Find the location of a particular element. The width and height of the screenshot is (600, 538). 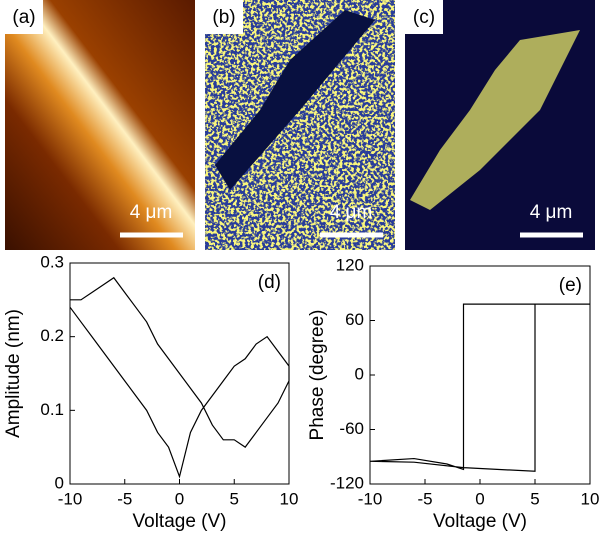

y-tick-label: 120 is located at coordinates (350, 264).